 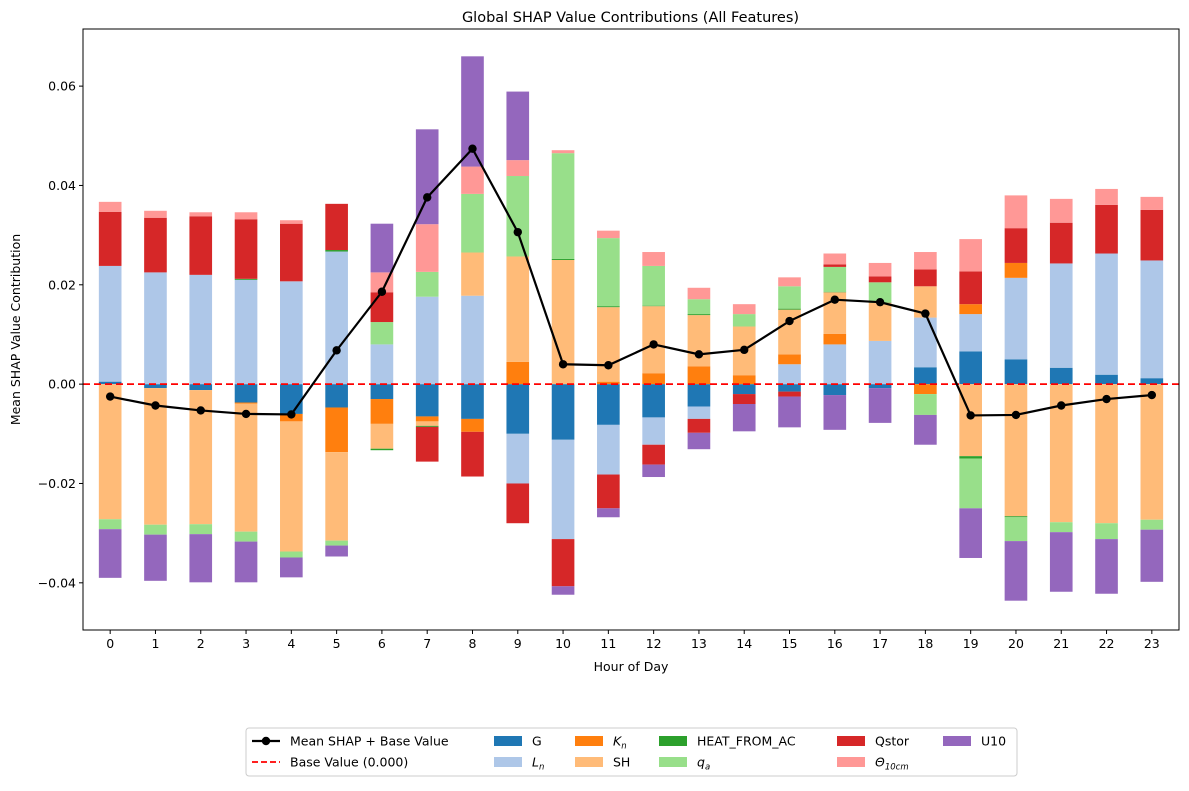 What do you see at coordinates (746, 741) in the screenshot?
I see `legend-label: HEAT_FROM_AC` at bounding box center [746, 741].